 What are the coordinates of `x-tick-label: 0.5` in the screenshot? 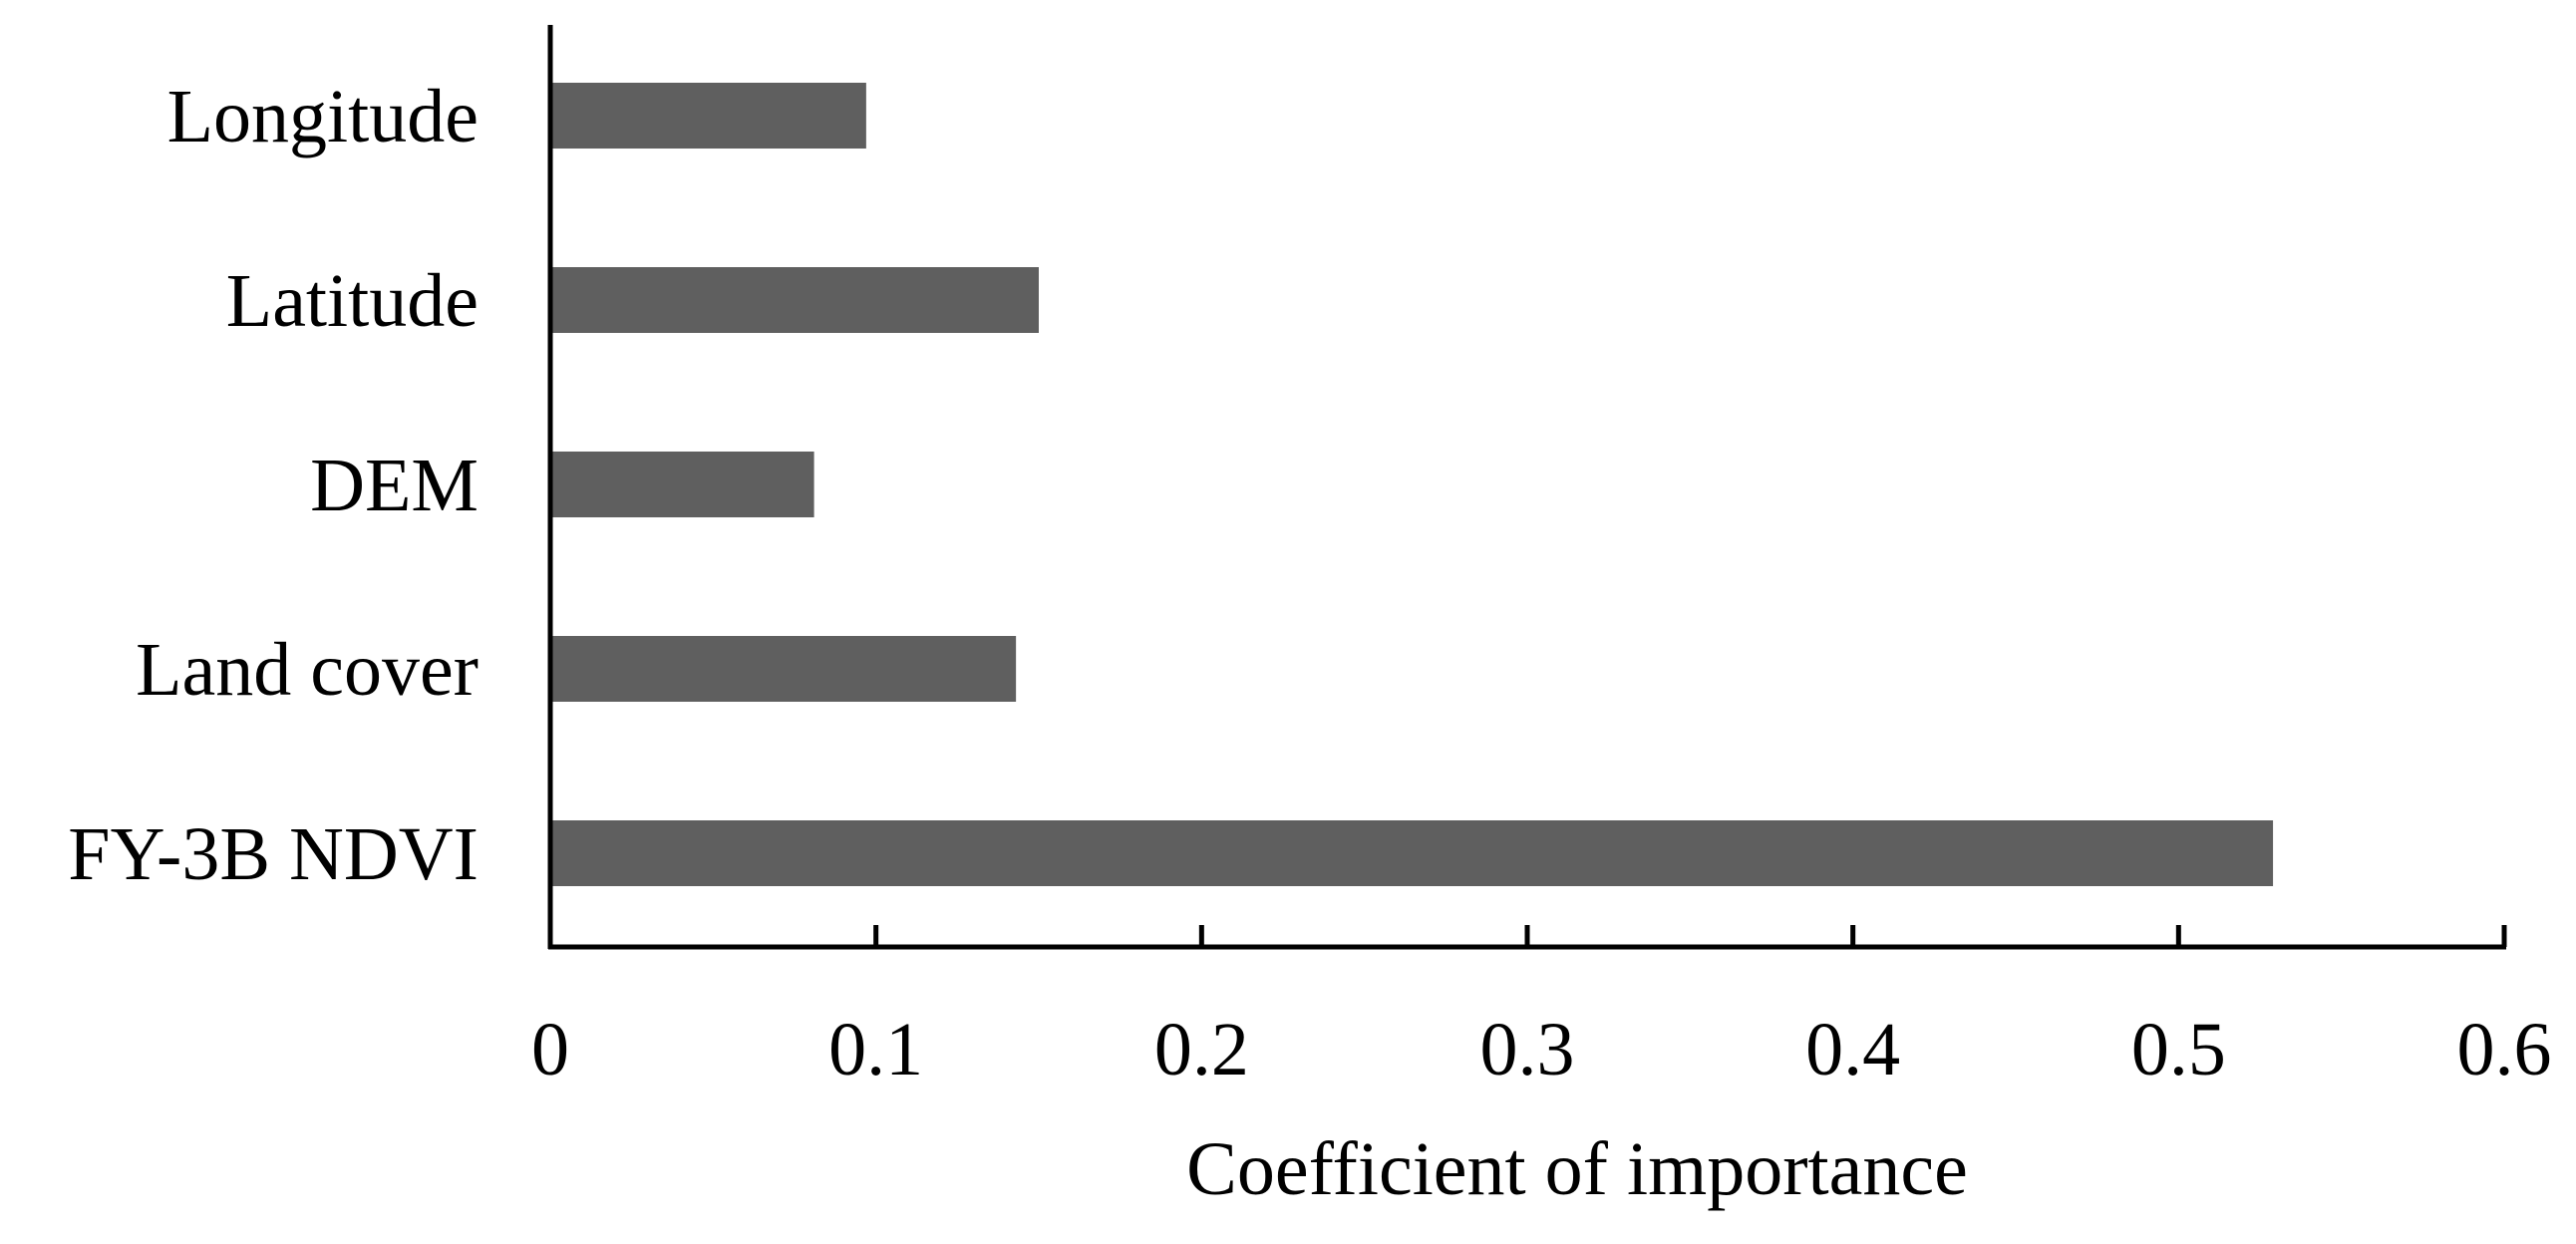 It's located at (2178, 1049).